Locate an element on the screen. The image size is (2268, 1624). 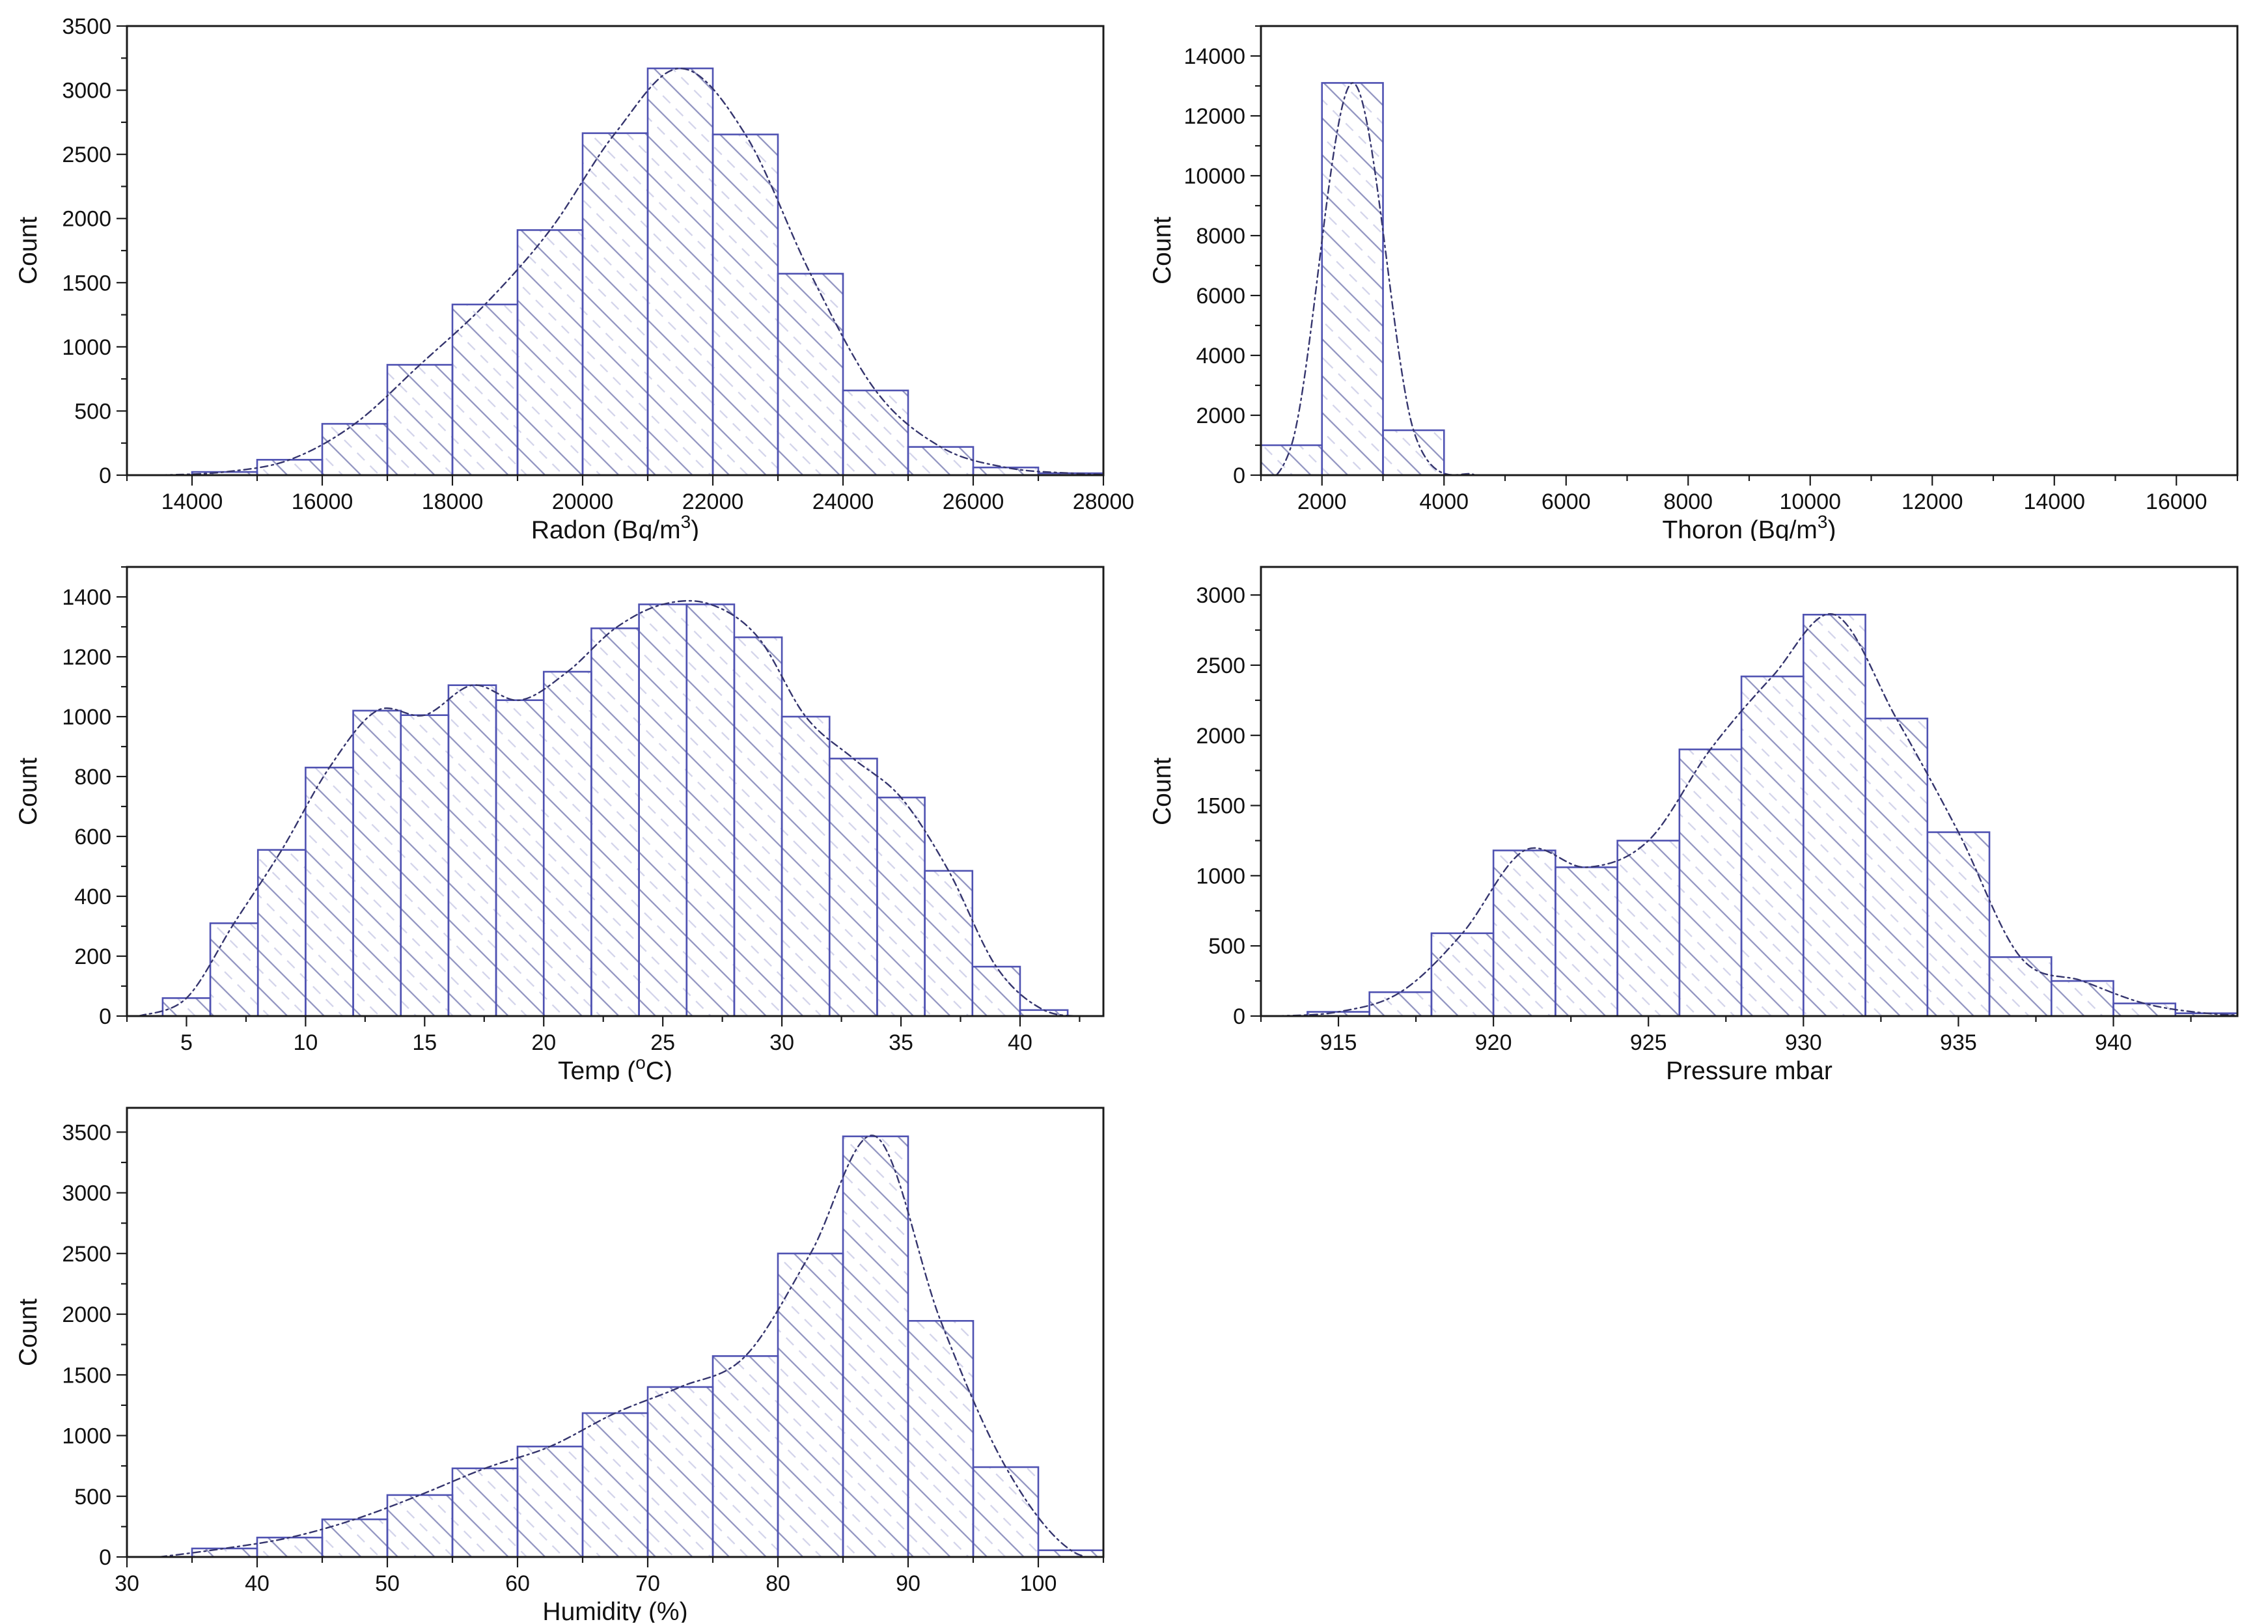
x-tick-label: 10000 is located at coordinates (1810, 501).